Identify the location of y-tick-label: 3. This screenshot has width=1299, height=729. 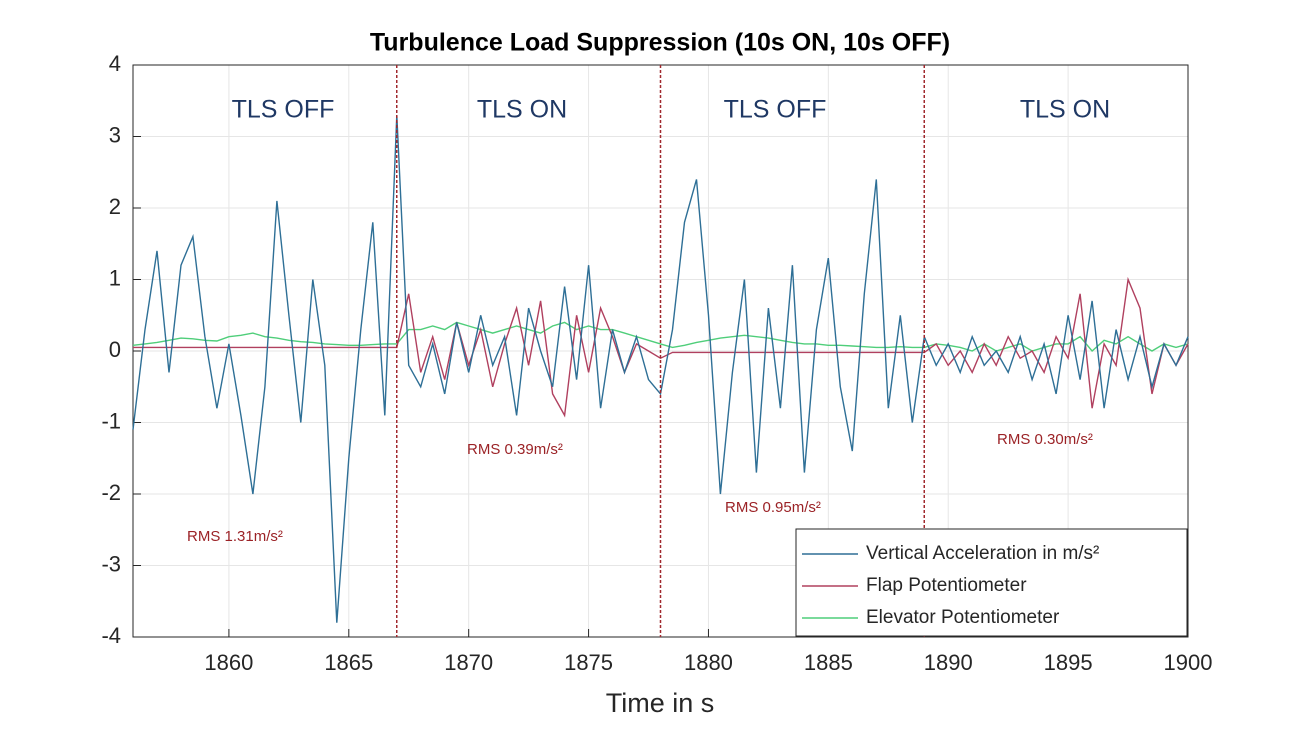
(115, 134).